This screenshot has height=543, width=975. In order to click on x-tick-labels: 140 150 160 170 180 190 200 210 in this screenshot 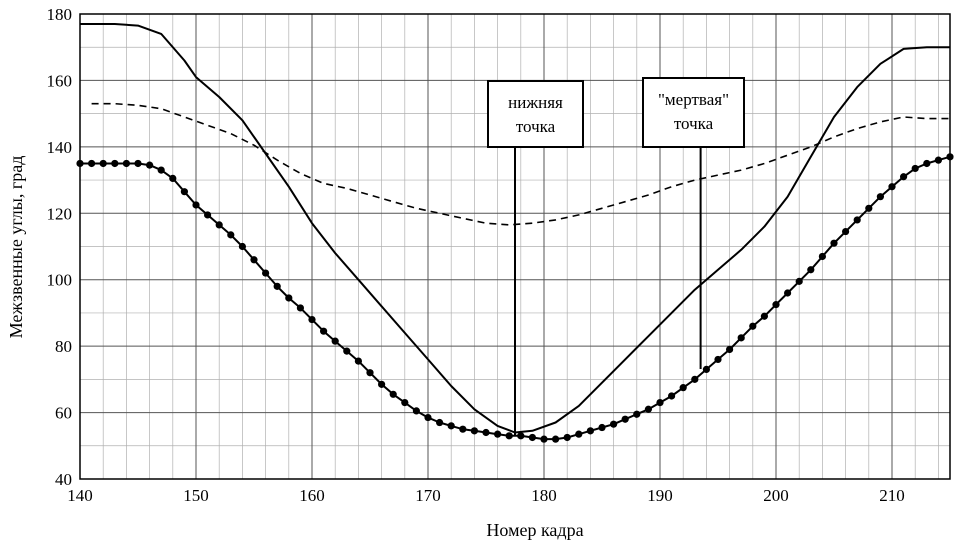, I will do `click(486, 495)`.